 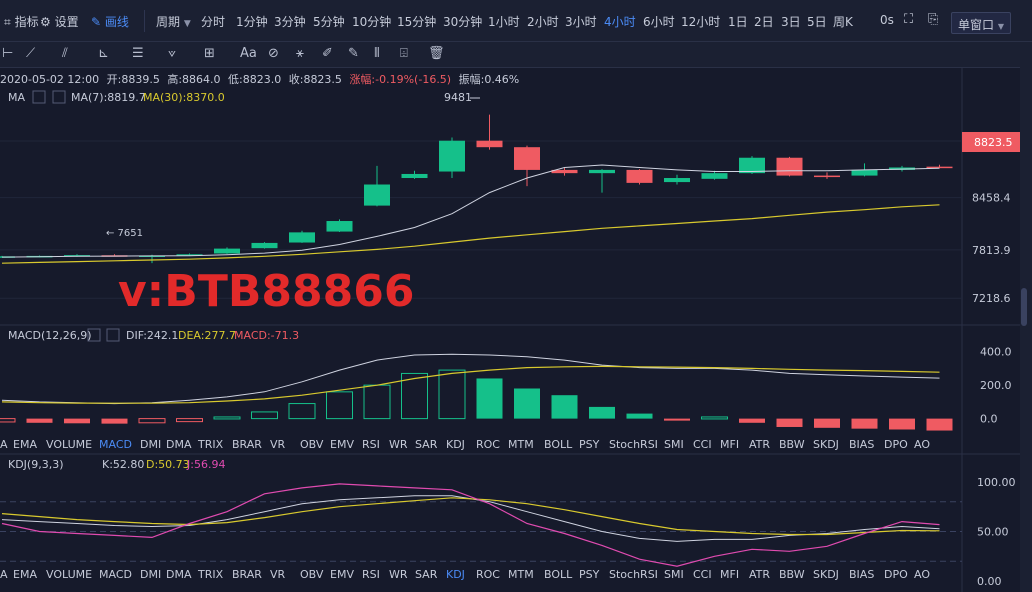 I want to click on indicator-tab-dmi: DMI, so click(x=150, y=444).